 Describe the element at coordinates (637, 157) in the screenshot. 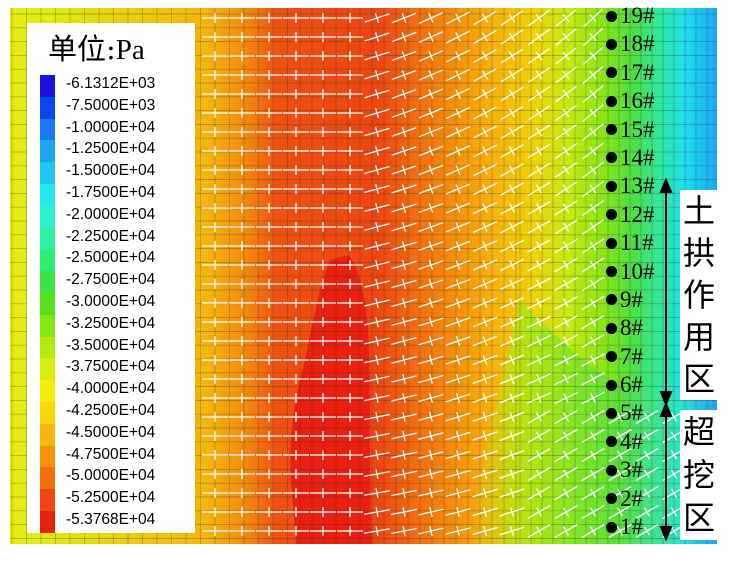

I see `marker-label: 14#` at that location.